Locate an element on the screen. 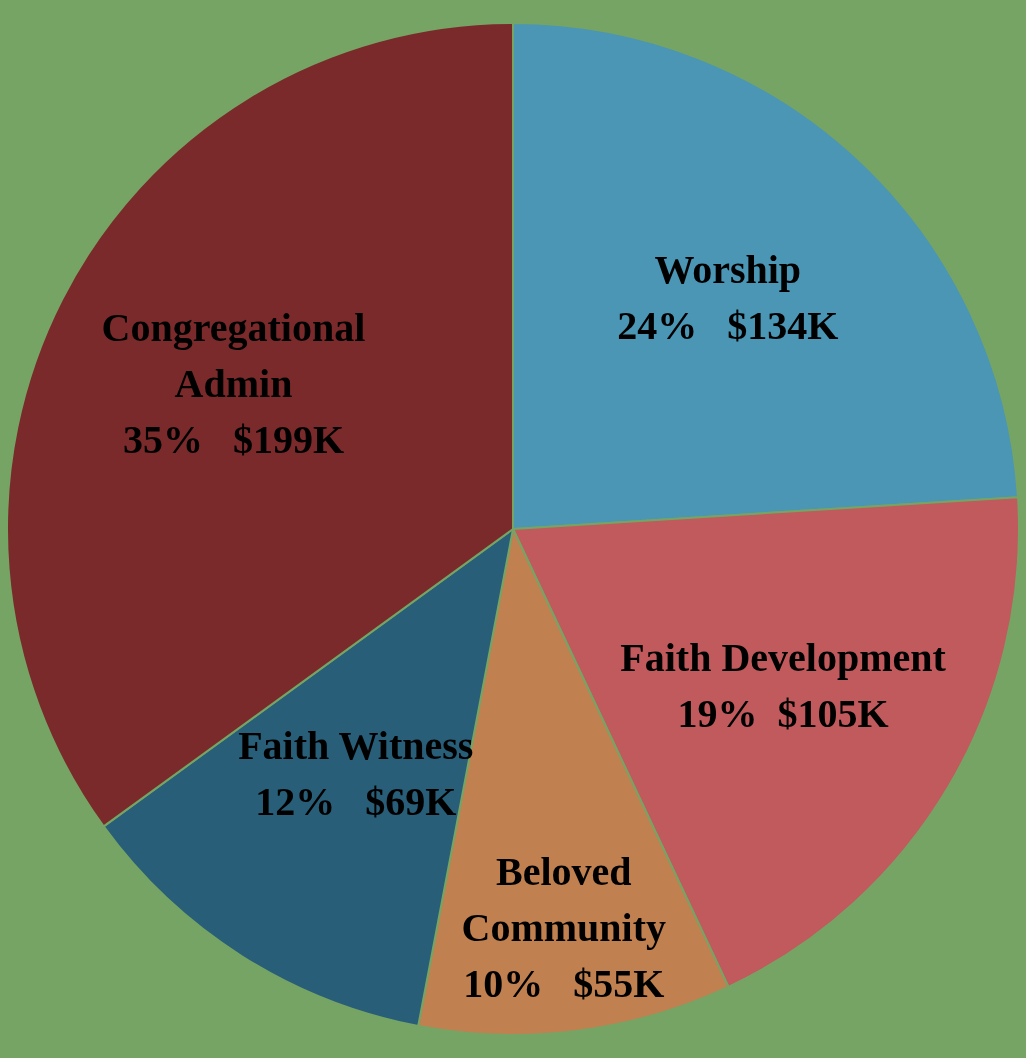 Image resolution: width=1026 pixels, height=1058 pixels. data-label: 19% $105K is located at coordinates (783, 714).